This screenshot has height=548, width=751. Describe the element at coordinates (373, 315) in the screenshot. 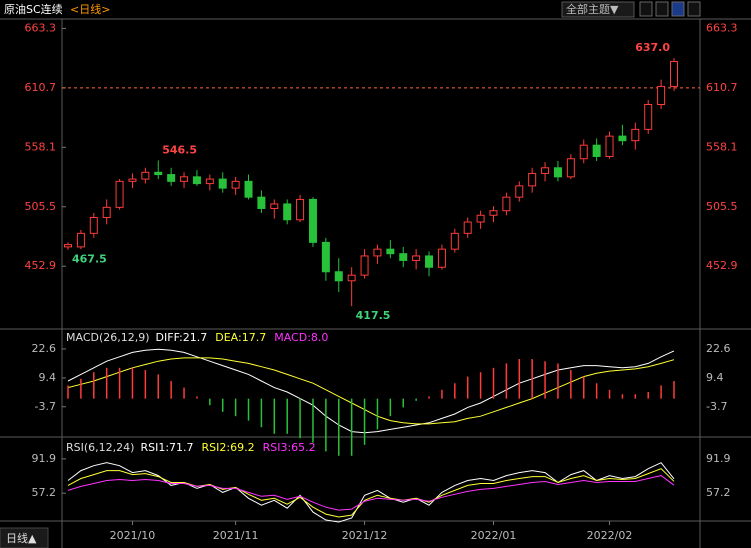

I see `extreme-label: 417.5` at that location.